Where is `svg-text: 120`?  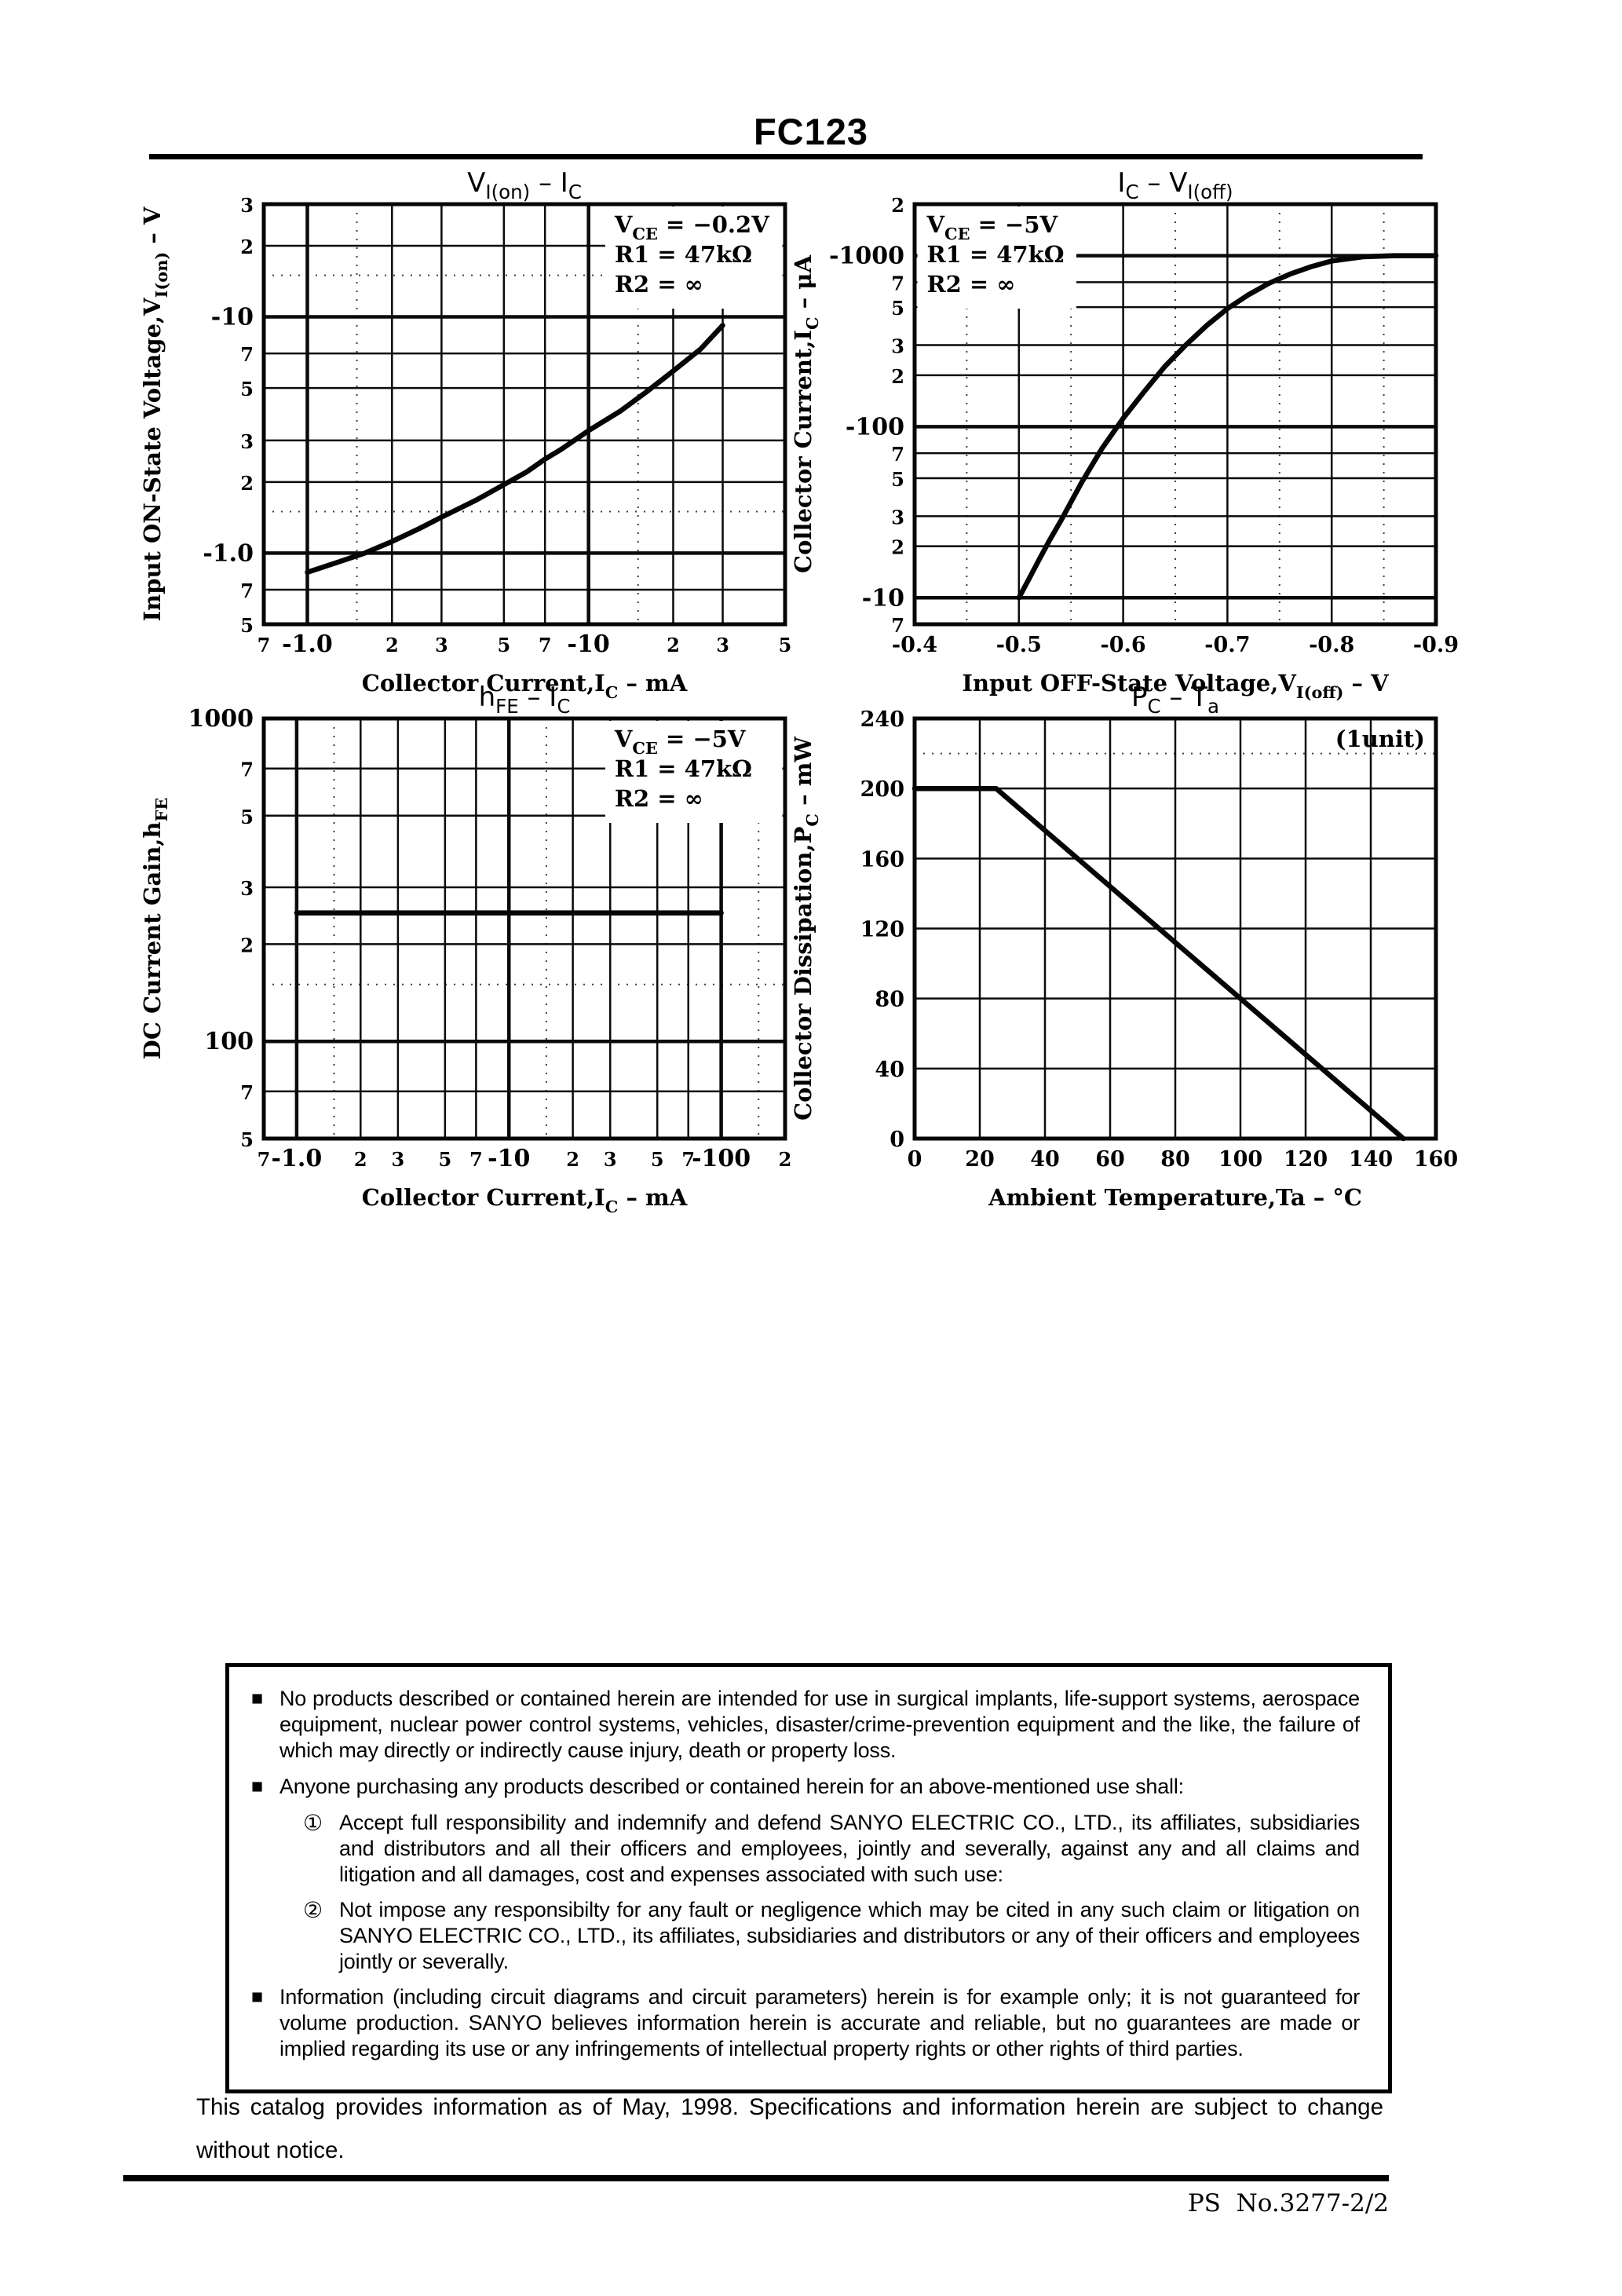
svg-text: 120 is located at coordinates (882, 930).